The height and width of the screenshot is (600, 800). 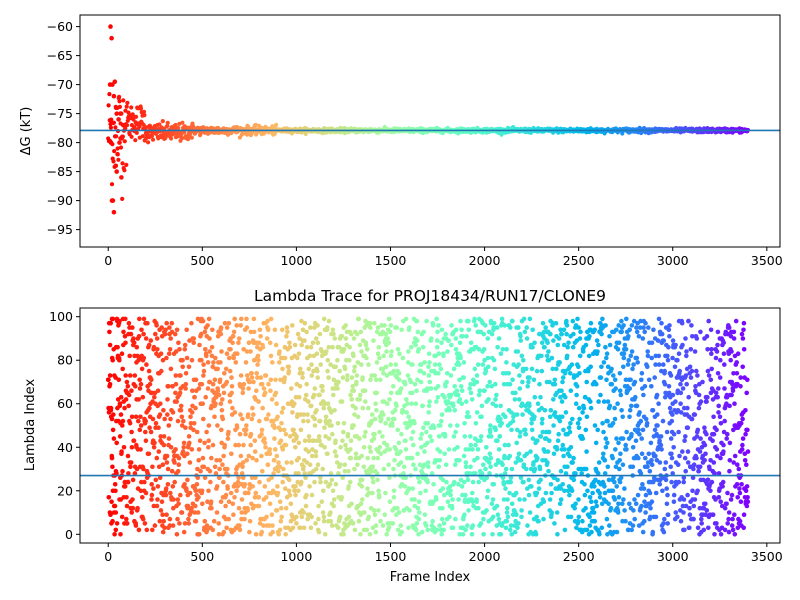 I want to click on y-tick-label: −85, so click(x=60, y=171).